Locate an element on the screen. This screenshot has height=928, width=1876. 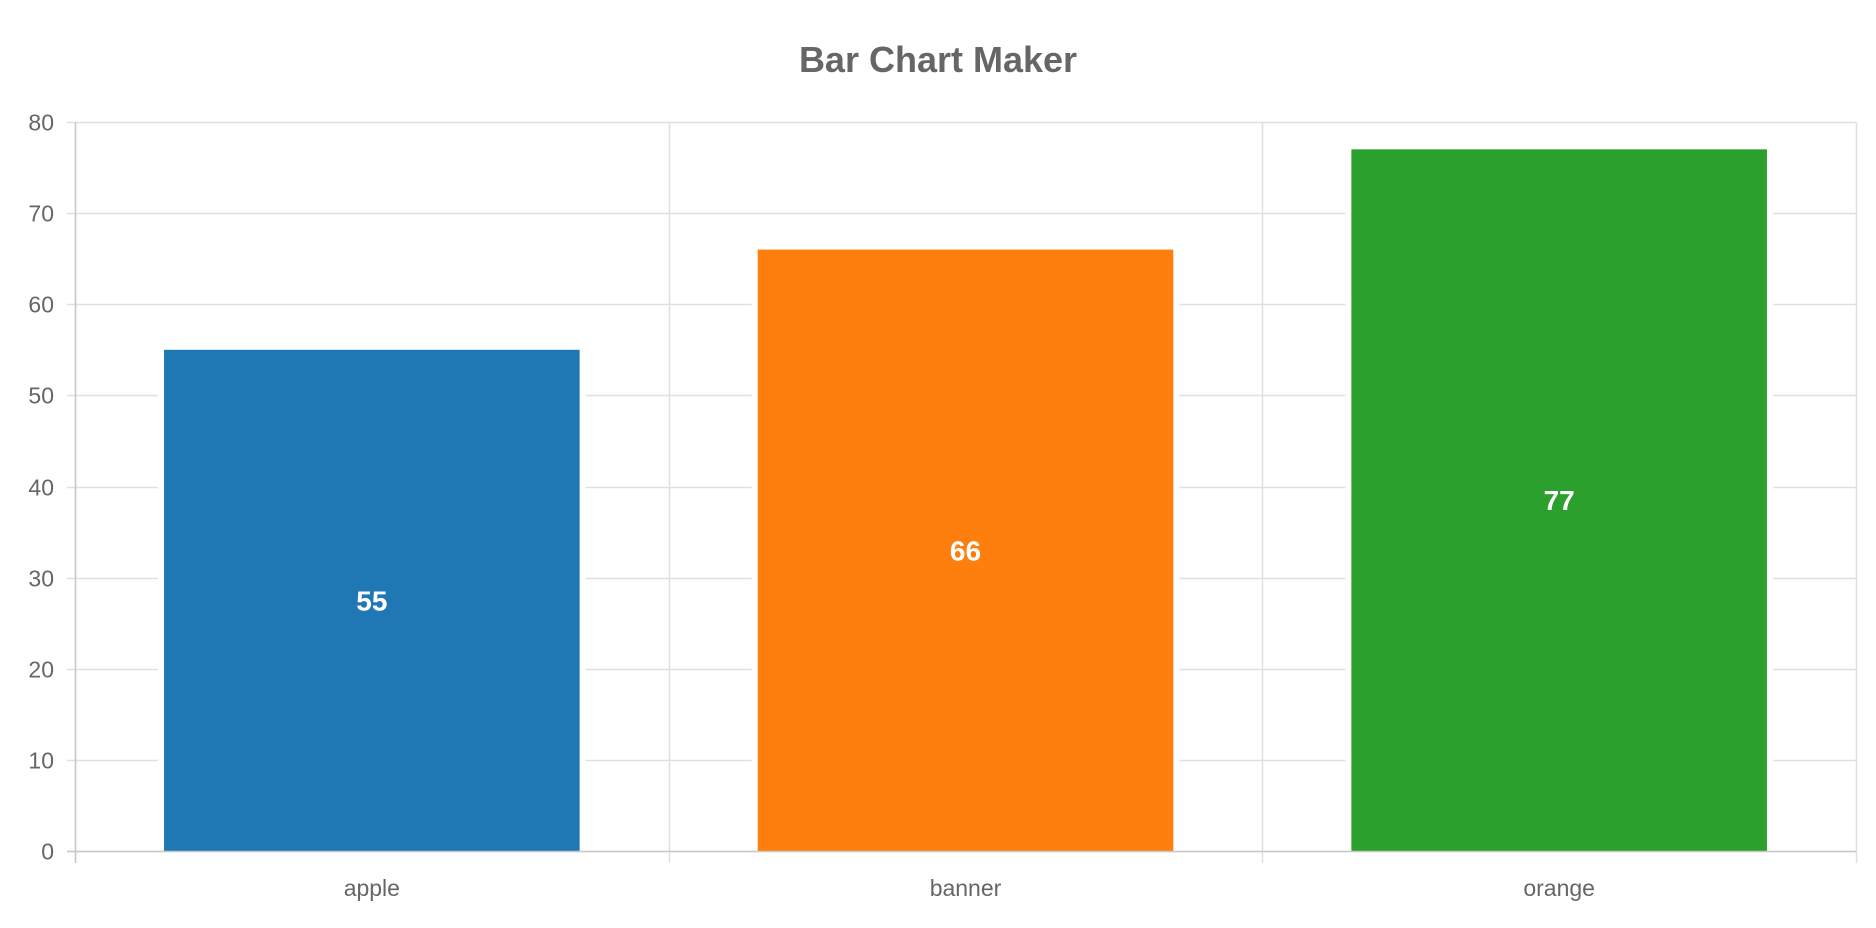
data-labels: 55 66 77 is located at coordinates (965, 550).